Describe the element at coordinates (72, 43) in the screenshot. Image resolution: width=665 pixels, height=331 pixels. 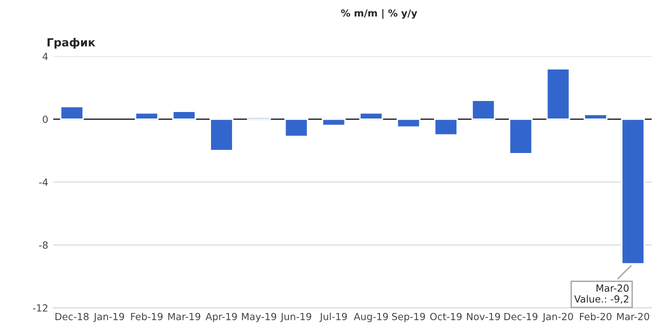
I see `chart-title: График` at that location.